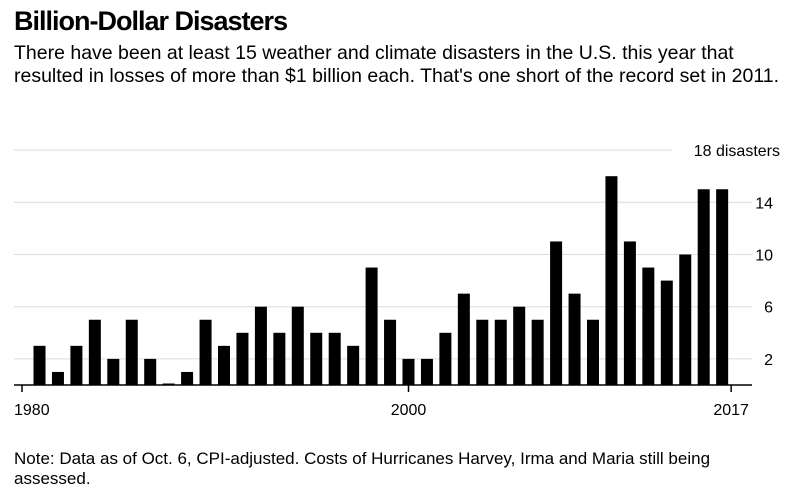  I want to click on bar-2006, so click(519, 345).